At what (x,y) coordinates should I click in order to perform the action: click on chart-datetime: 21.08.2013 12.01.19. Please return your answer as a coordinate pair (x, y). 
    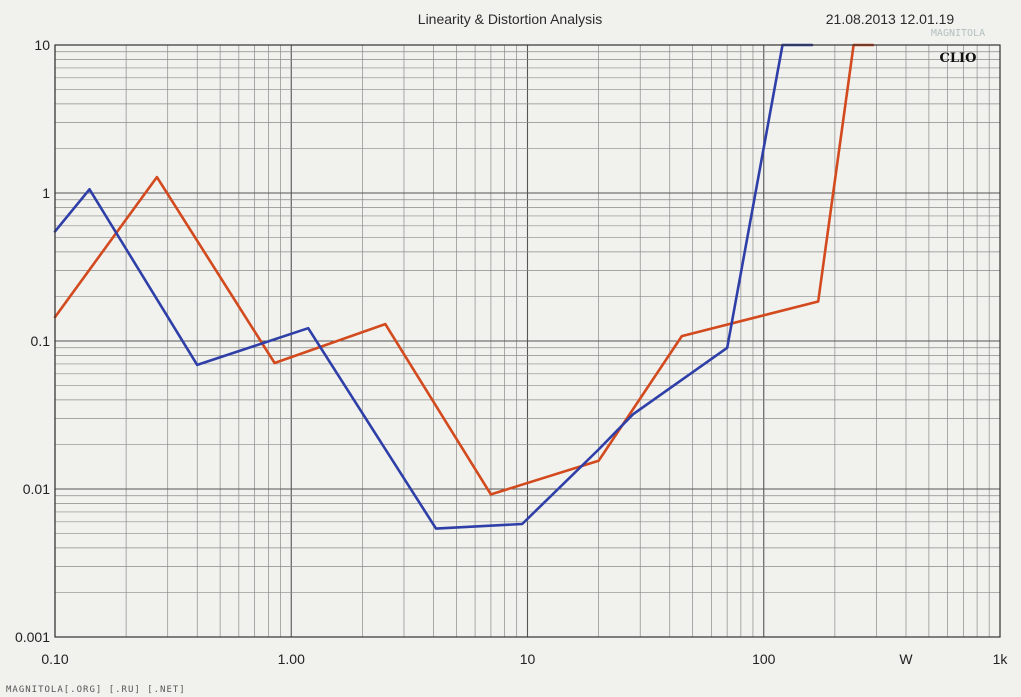
    Looking at the image, I should click on (890, 19).